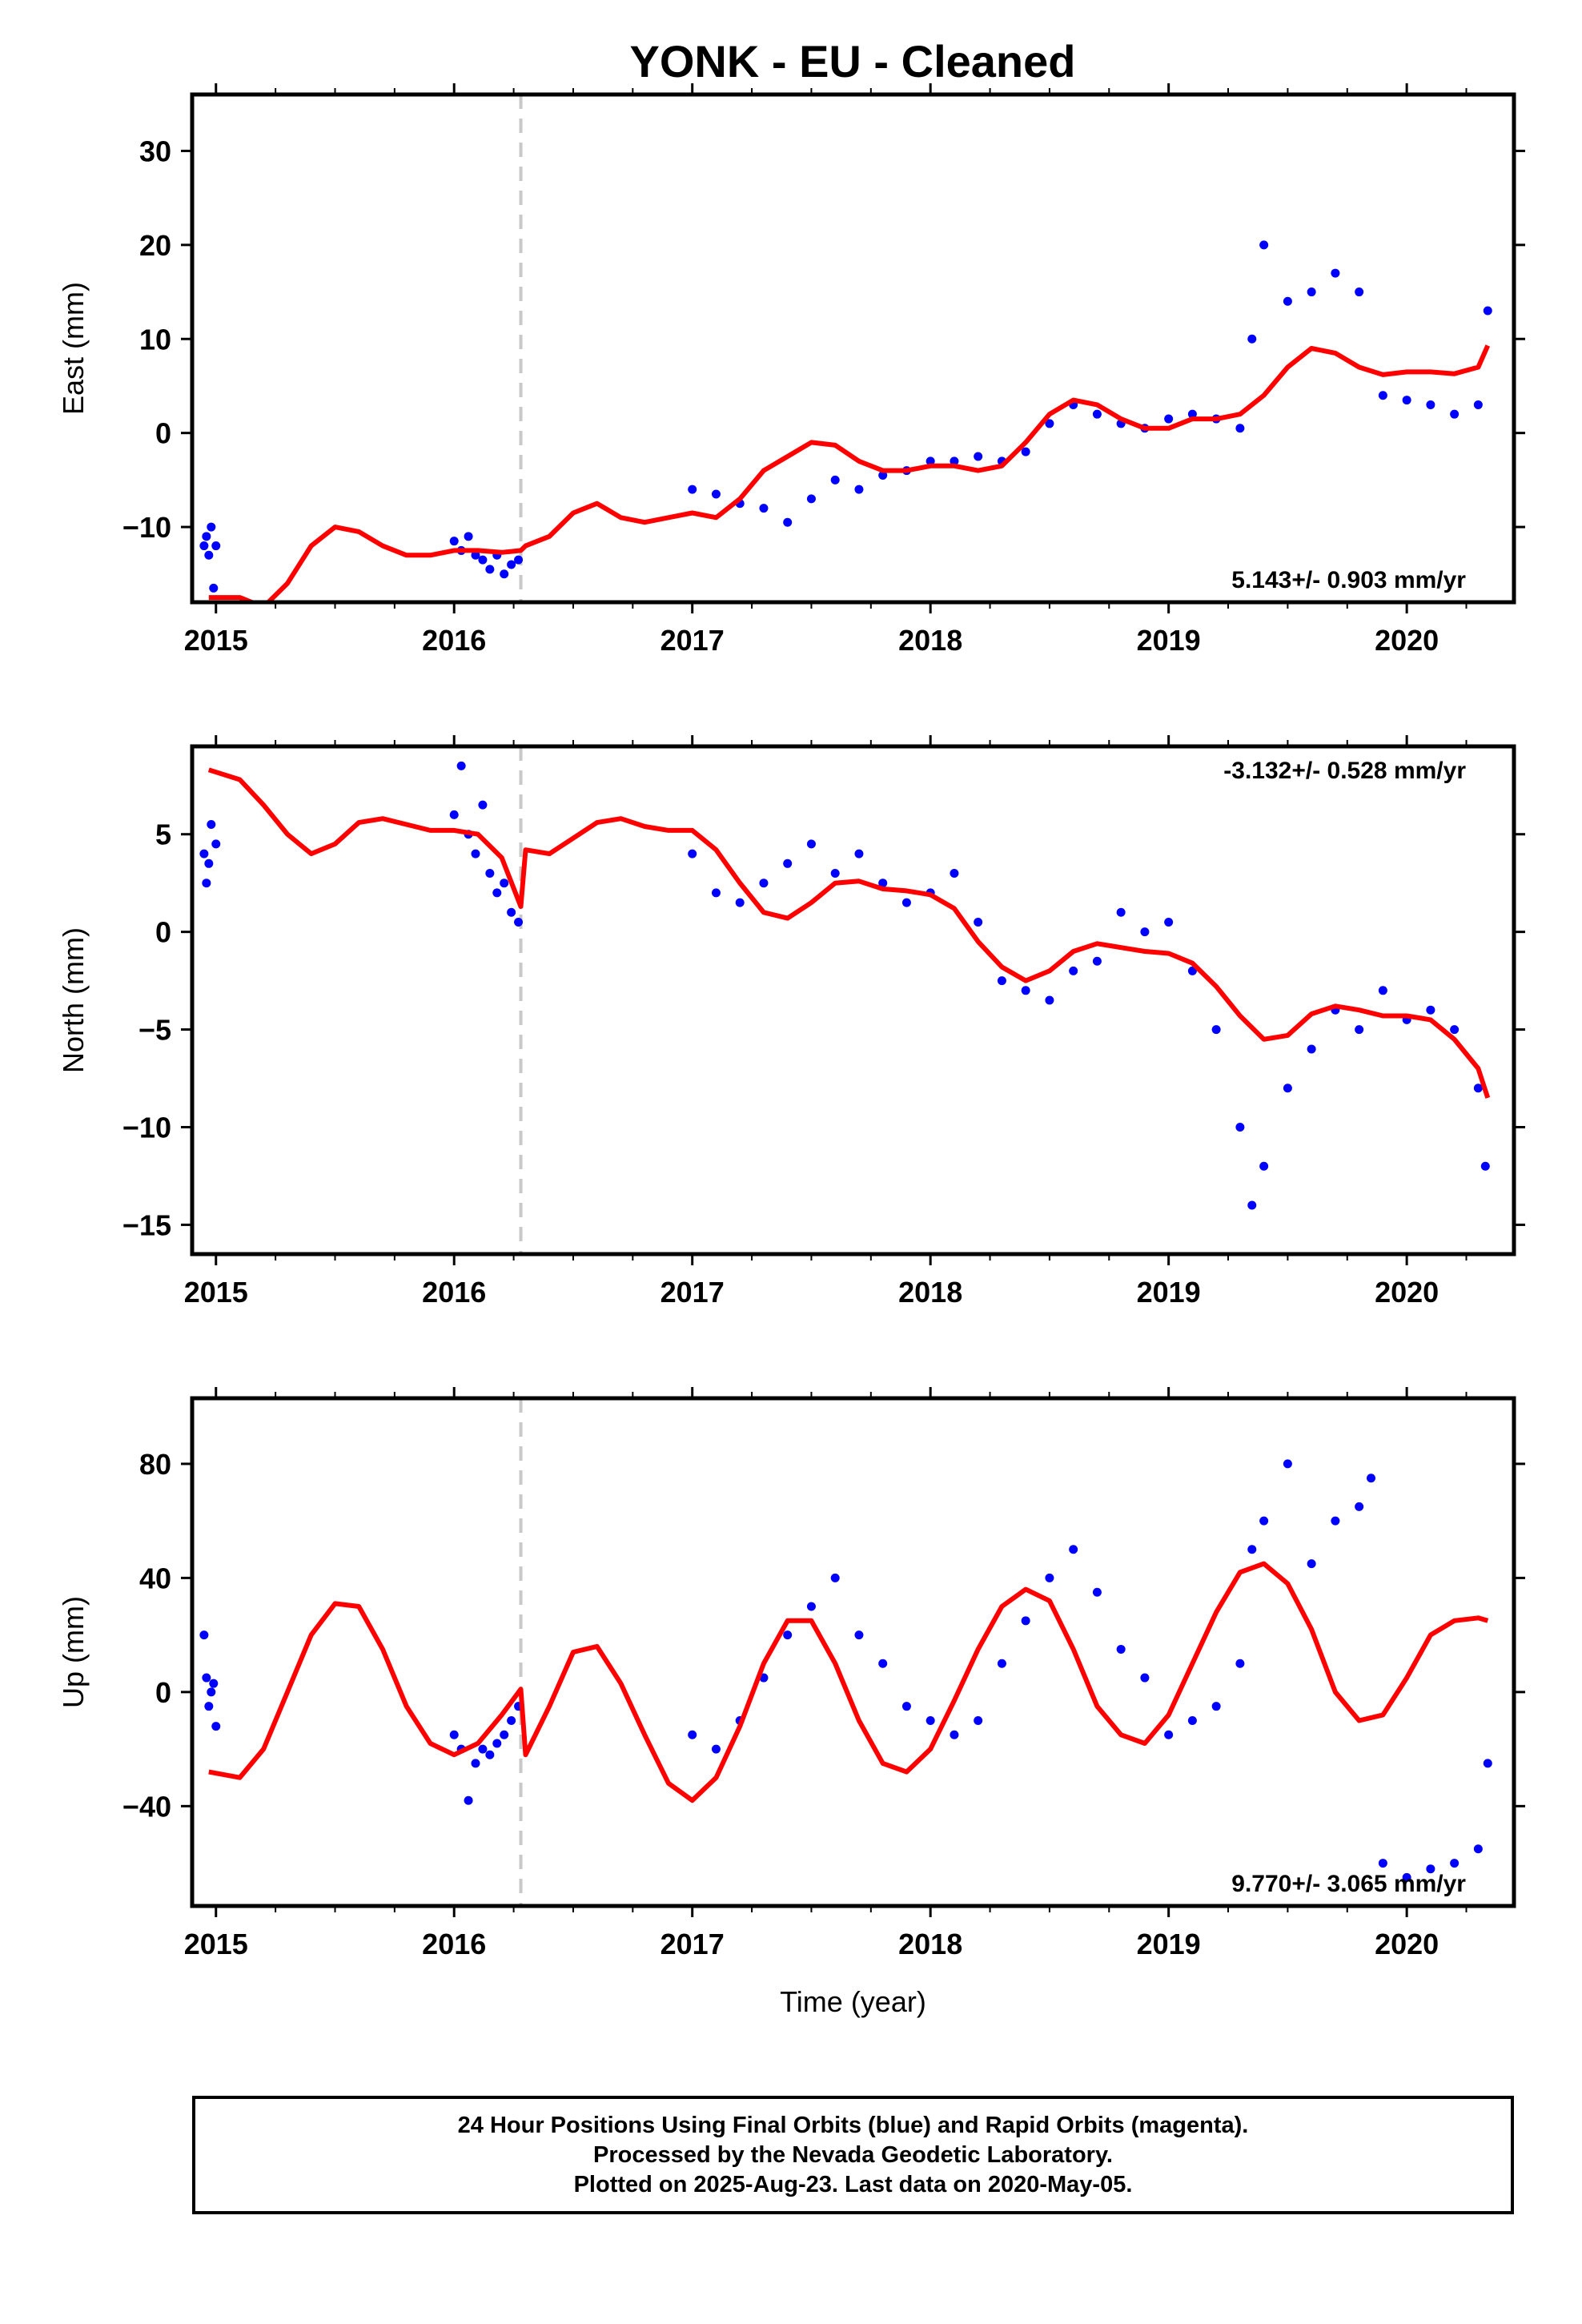 The width and height of the screenshot is (1582, 2324). I want to click on y-tick-label: 20, so click(155, 245).